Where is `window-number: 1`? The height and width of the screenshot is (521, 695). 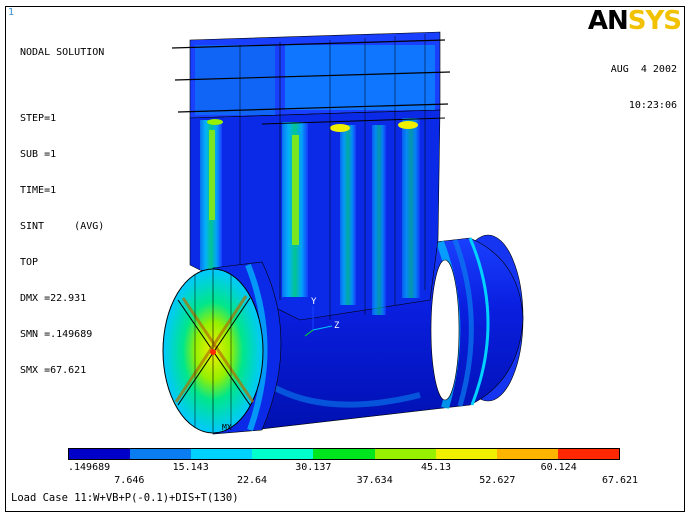 window-number: 1 is located at coordinates (11, 12).